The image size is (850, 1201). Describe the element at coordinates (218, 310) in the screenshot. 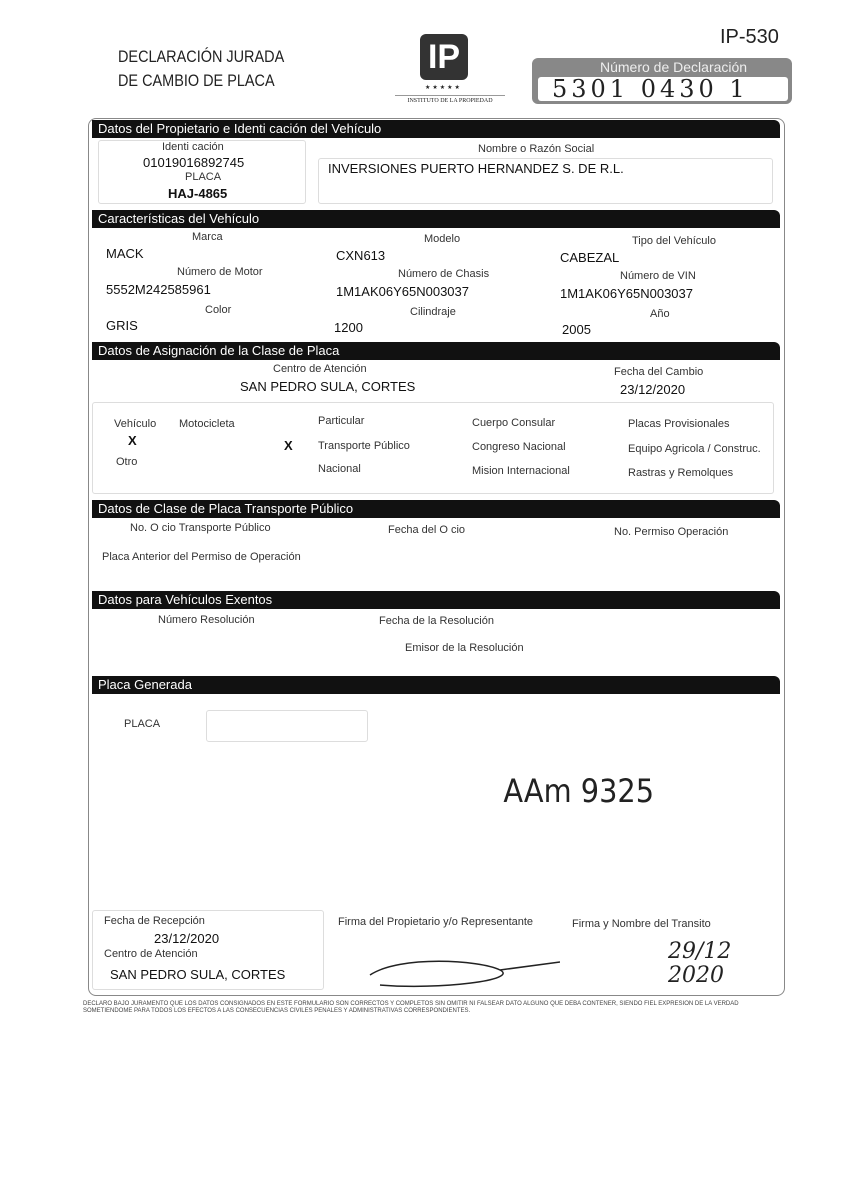

I see `color-label: Color` at that location.